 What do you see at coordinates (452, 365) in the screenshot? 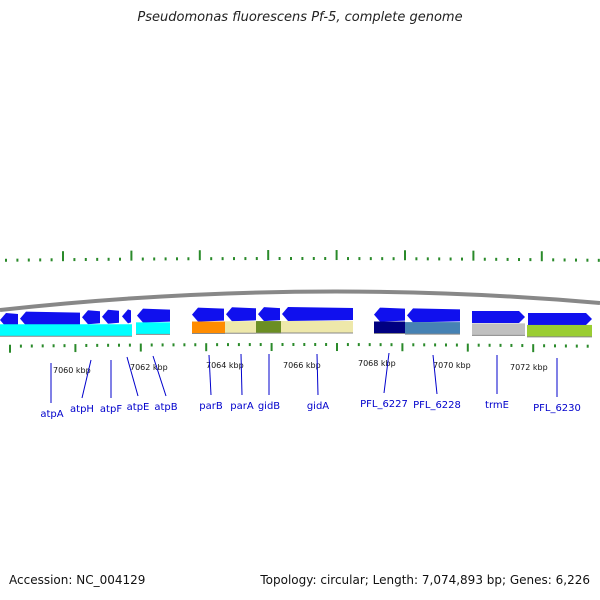
I see `kbp-label: 7070 kbp` at bounding box center [452, 365].